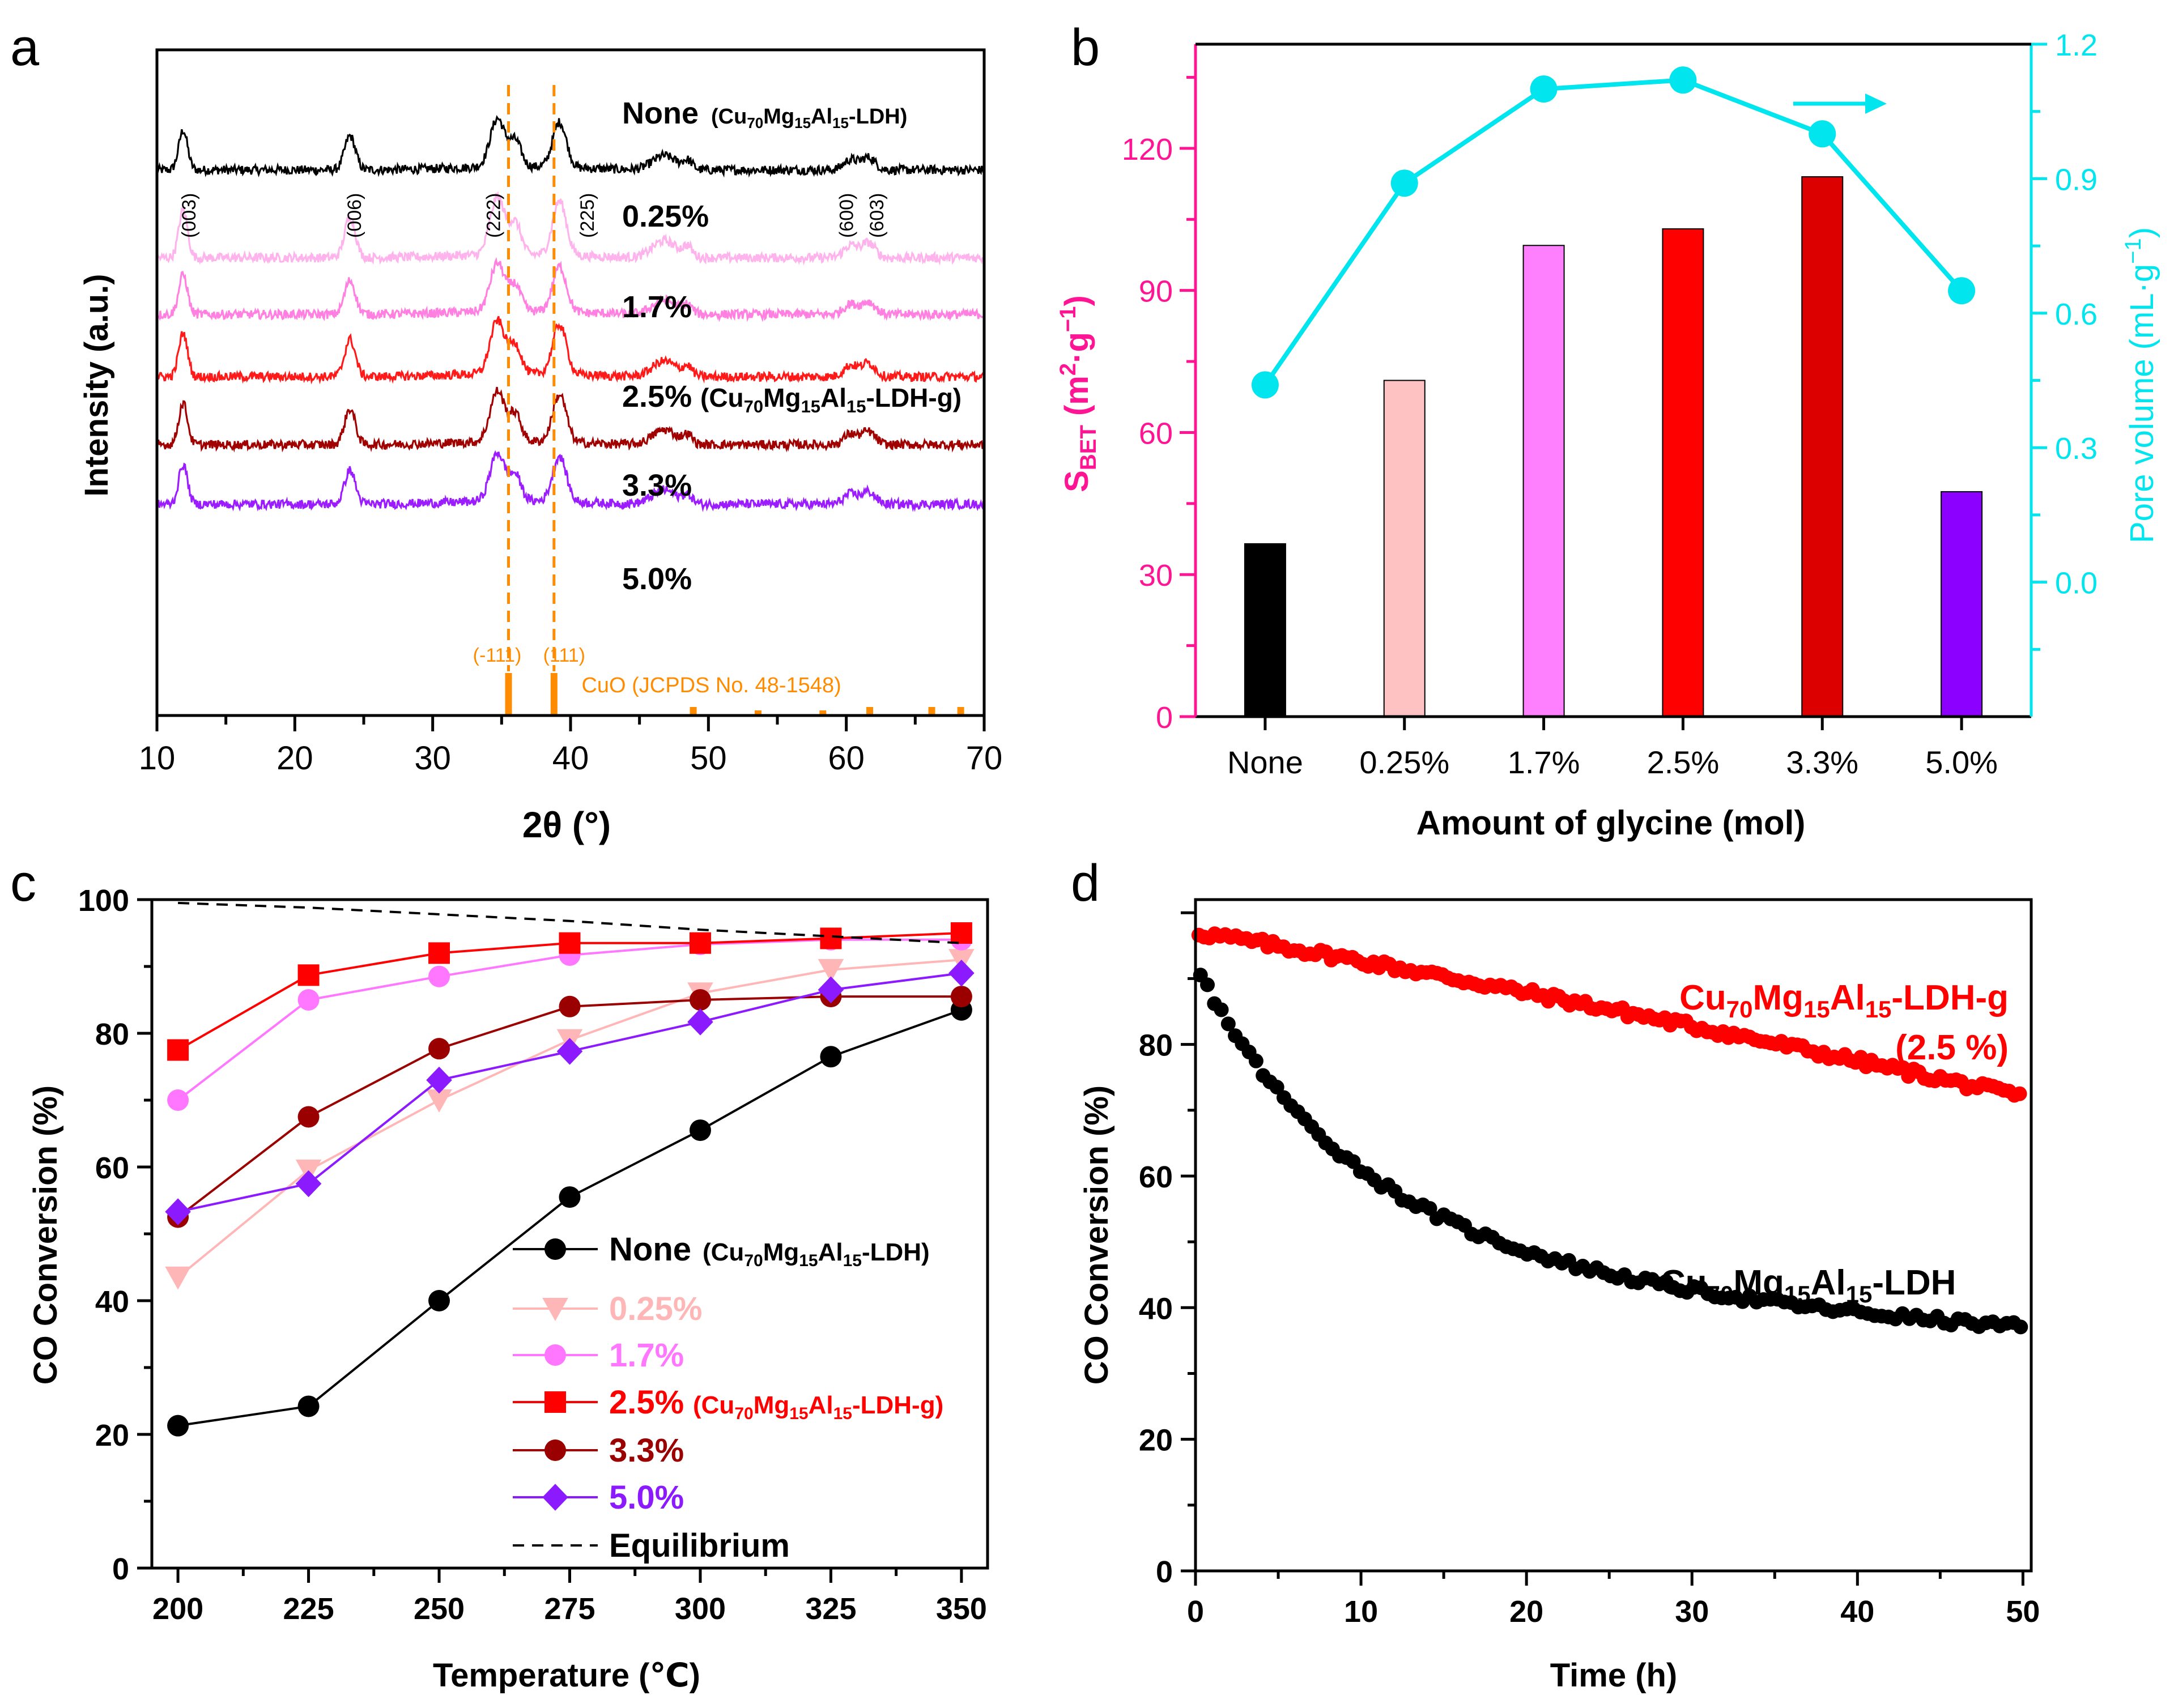 Image resolution: width=2174 pixels, height=1708 pixels. What do you see at coordinates (831, 1609) in the screenshot?
I see `x-tick-label: 325` at bounding box center [831, 1609].